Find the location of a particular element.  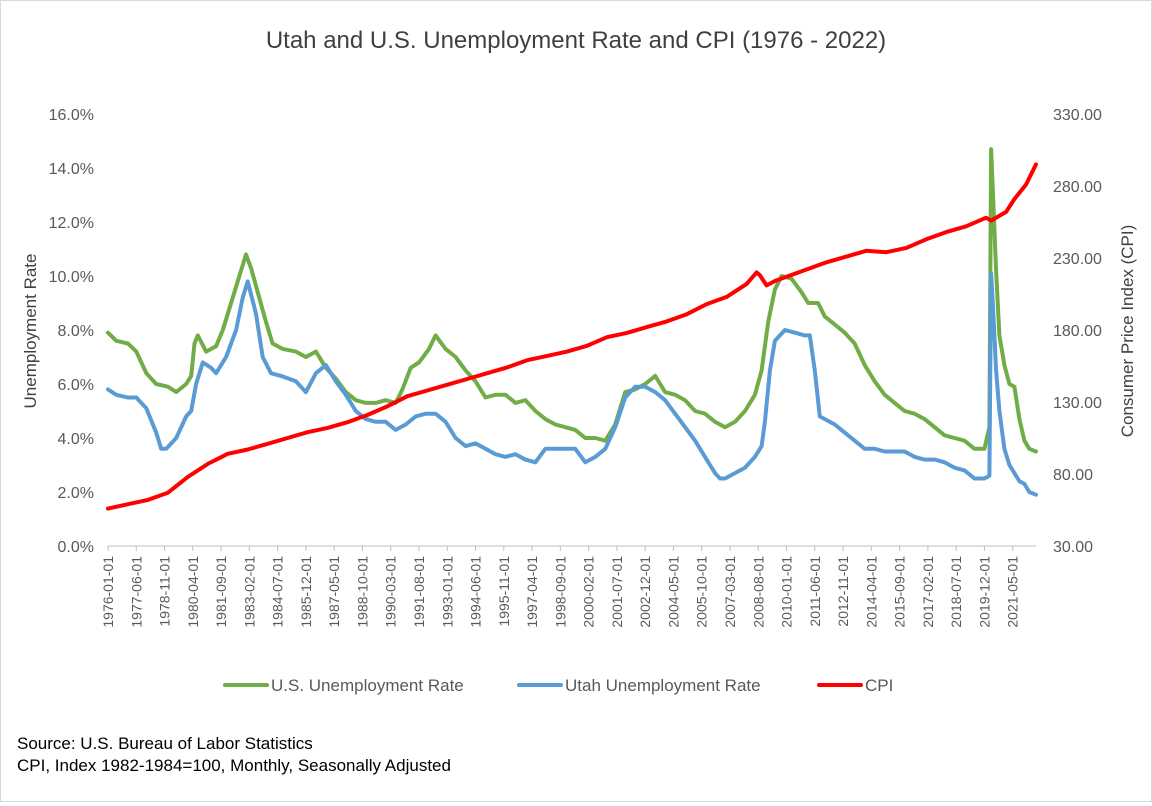

x-tick-label: 2004-05-01 is located at coordinates (673, 592).